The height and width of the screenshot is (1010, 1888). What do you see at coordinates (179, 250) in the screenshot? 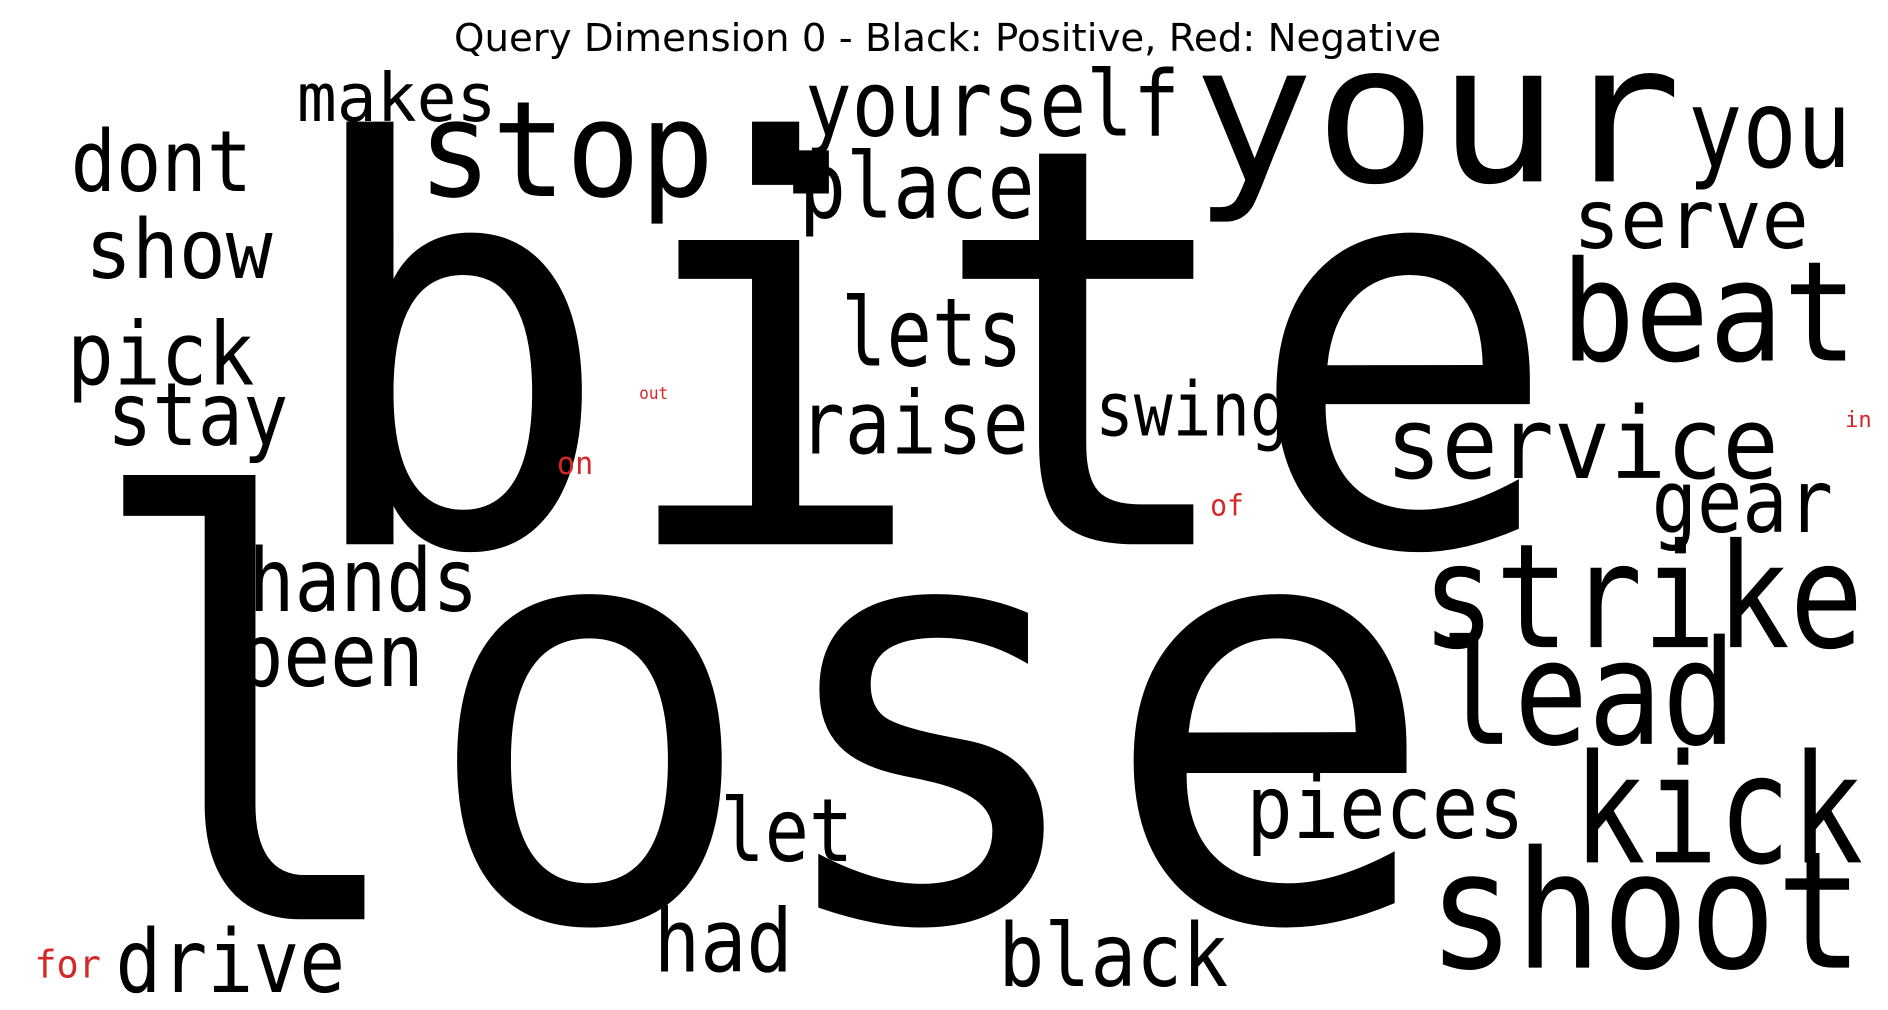
I see `word: show` at bounding box center [179, 250].